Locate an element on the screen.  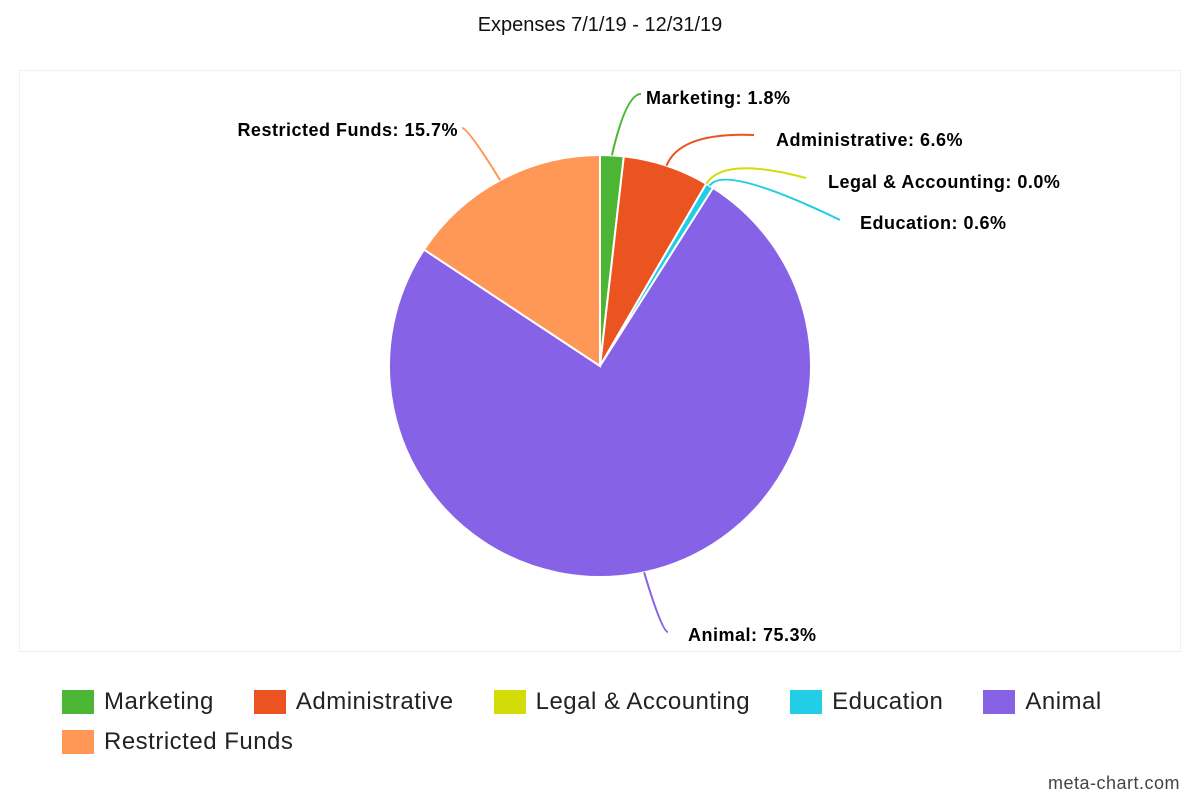
data-label-marketing: Marketing: 1.8% is located at coordinates (718, 98).